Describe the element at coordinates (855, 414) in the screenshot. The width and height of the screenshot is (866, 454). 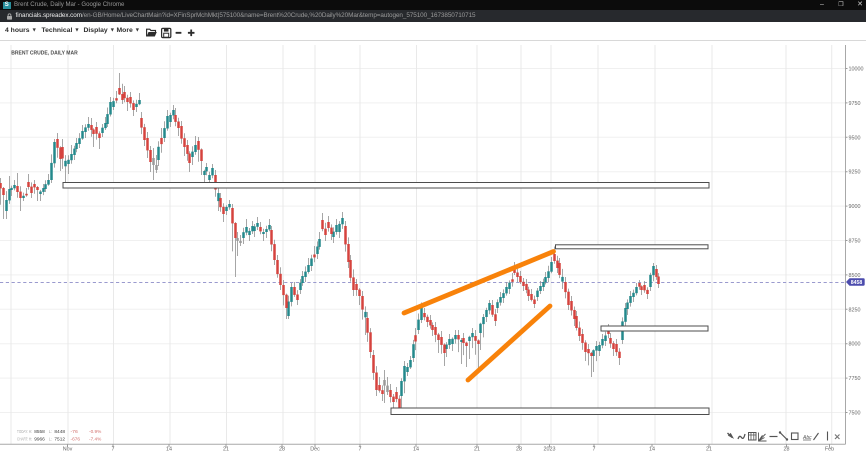
I see `svg-text: 7500` at that location.